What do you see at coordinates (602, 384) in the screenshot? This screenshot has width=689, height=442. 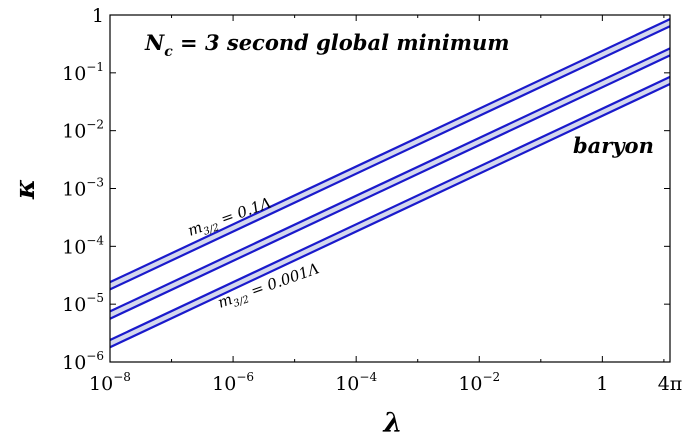 I see `x-tick-label: 1` at bounding box center [602, 384].